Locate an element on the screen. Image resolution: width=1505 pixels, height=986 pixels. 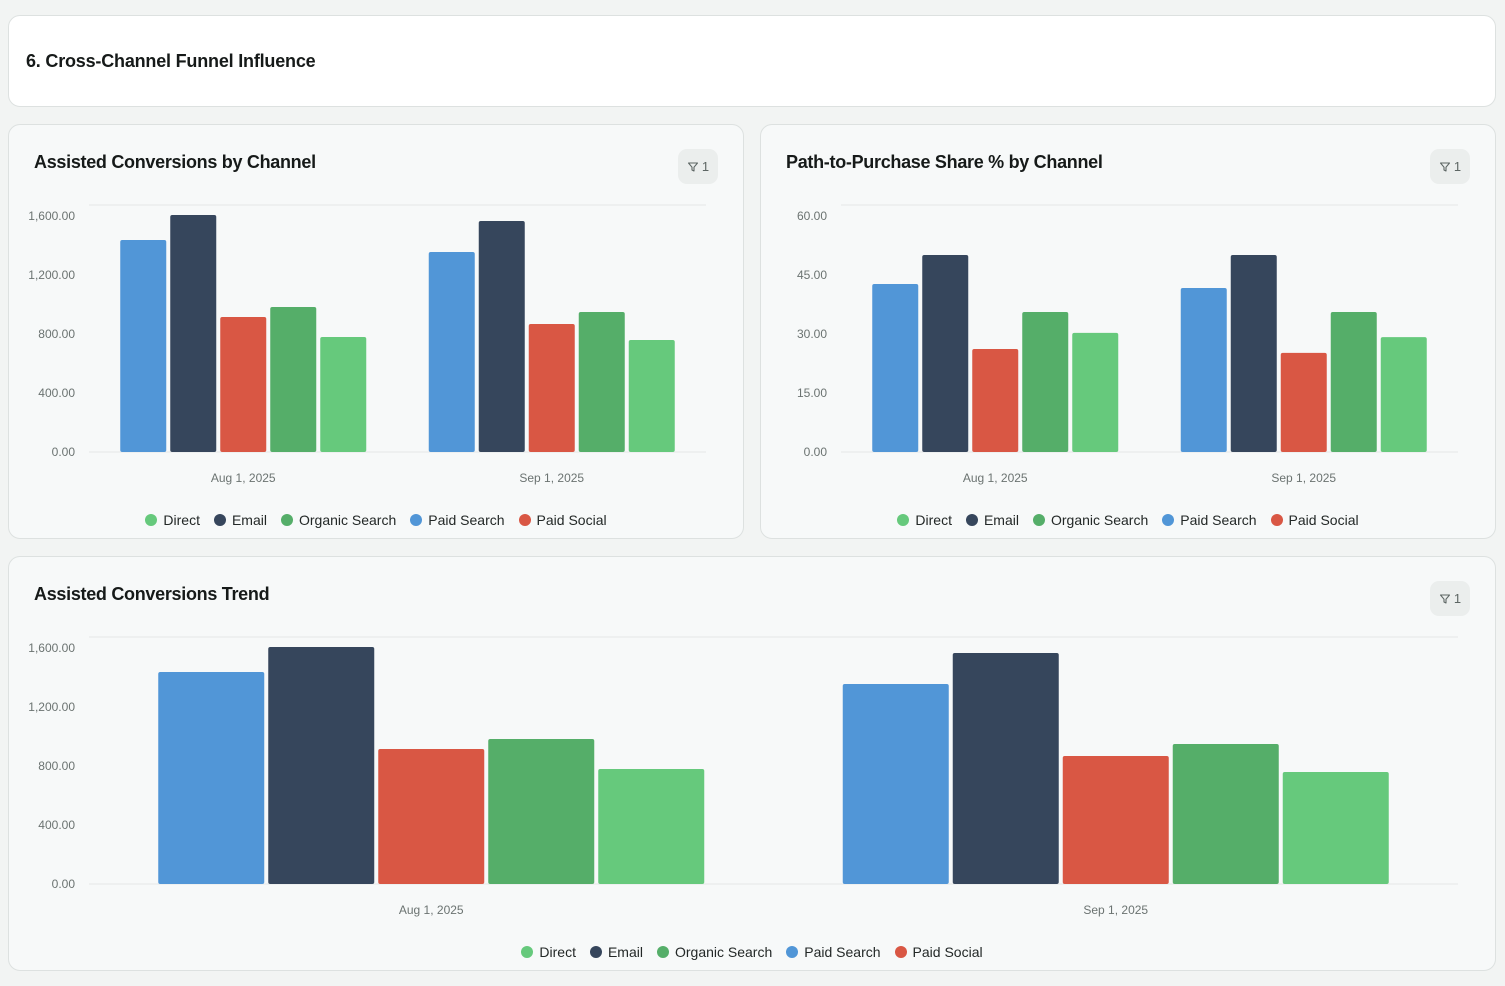
y-tick-label: 400.00 is located at coordinates (56, 393).